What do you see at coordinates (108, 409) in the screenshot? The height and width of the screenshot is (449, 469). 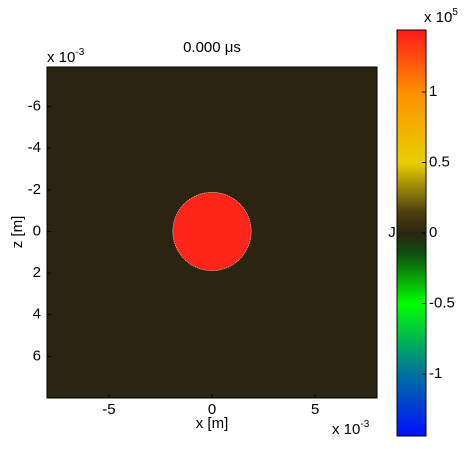 I see `x-tick-label: -5` at bounding box center [108, 409].